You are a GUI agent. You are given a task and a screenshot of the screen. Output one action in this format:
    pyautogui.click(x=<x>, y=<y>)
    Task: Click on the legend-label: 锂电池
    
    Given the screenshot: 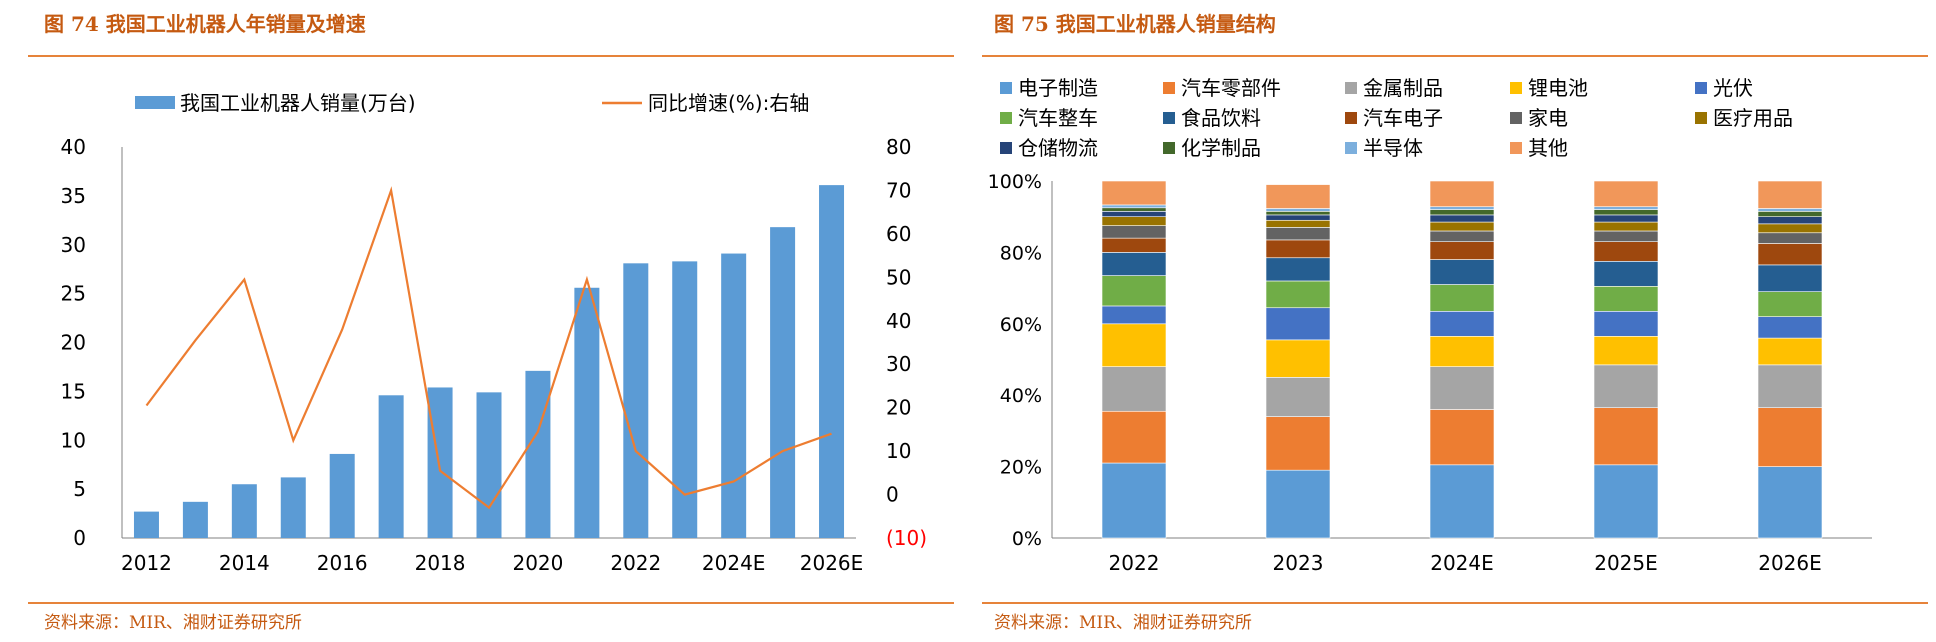 What is the action you would take?
    pyautogui.click(x=1558, y=88)
    